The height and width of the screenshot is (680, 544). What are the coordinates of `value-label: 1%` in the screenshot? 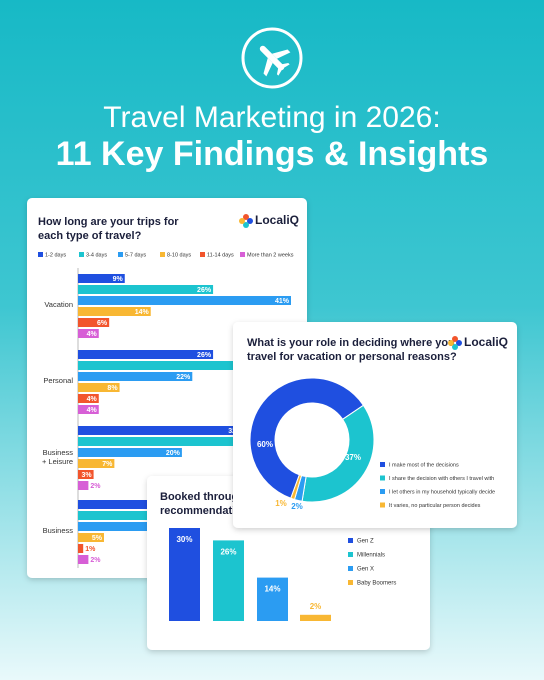 It's located at (281, 503).